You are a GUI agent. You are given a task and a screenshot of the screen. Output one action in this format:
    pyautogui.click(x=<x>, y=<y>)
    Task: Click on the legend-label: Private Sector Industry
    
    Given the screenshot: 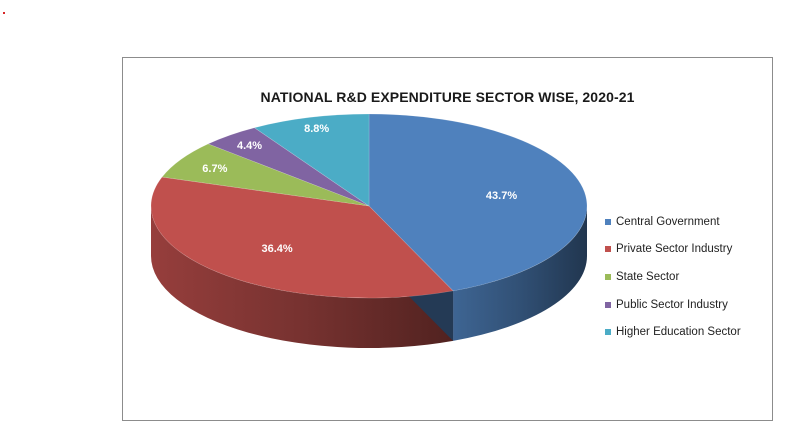 What is the action you would take?
    pyautogui.click(x=674, y=249)
    